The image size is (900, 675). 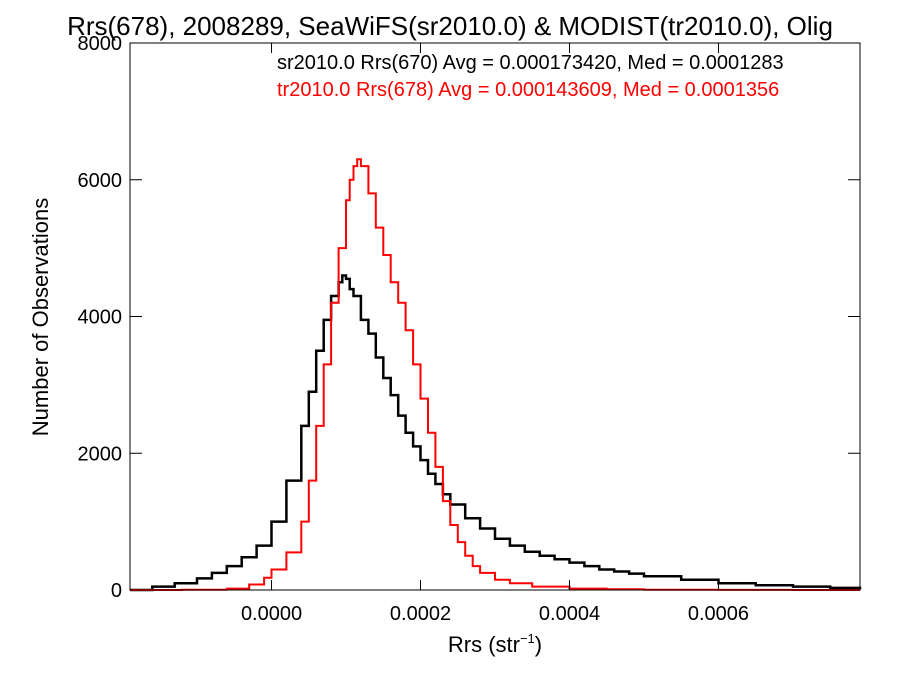 I want to click on y-axis-label: Number of Observations, so click(x=40, y=317).